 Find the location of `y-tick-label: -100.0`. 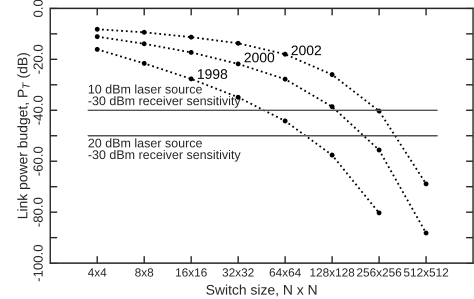

y-tick-label: -100.0 is located at coordinates (38, 263).